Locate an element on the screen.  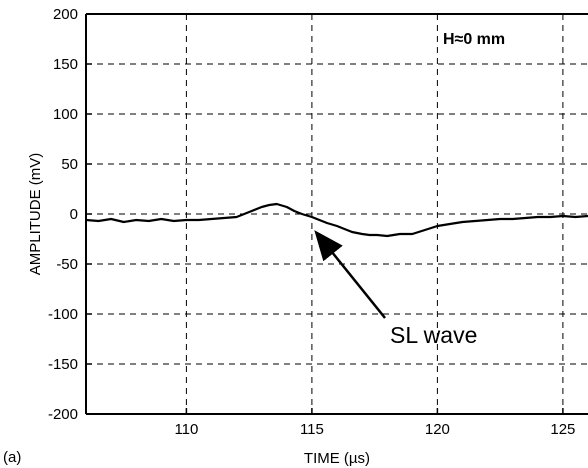
data-series is located at coordinates (337, 220).